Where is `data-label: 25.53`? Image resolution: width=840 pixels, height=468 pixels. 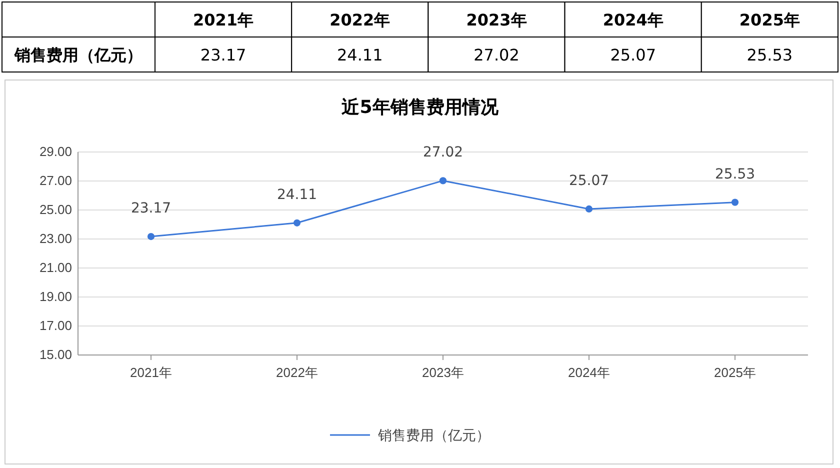 data-label: 25.53 is located at coordinates (769, 55).